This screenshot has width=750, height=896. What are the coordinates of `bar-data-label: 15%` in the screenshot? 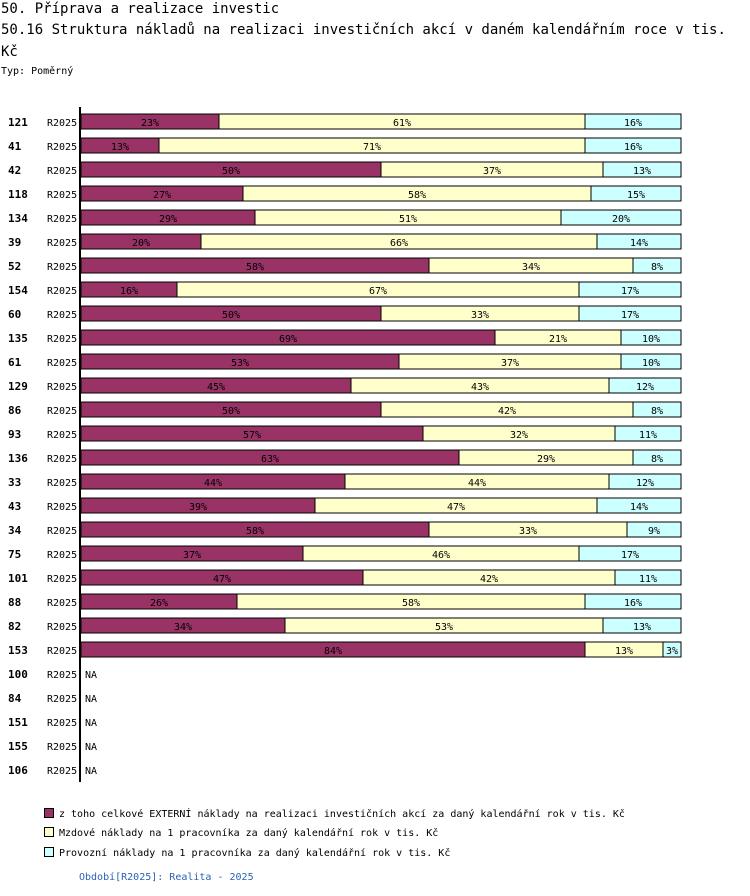 It's located at (636, 195).